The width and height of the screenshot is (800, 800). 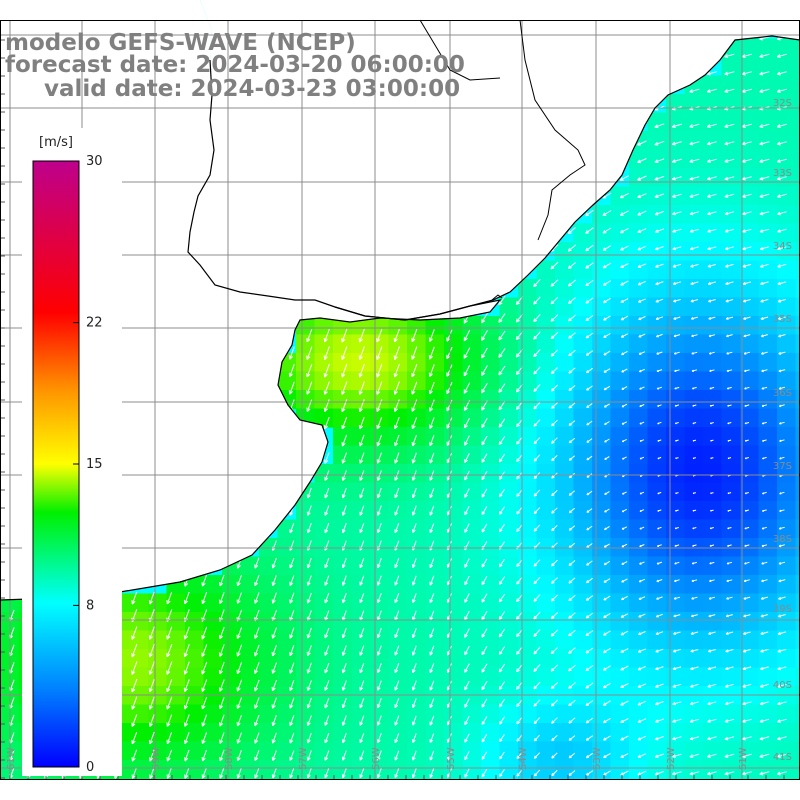 What do you see at coordinates (782, 539) in the screenshot?
I see `latitude-label: 38S` at bounding box center [782, 539].